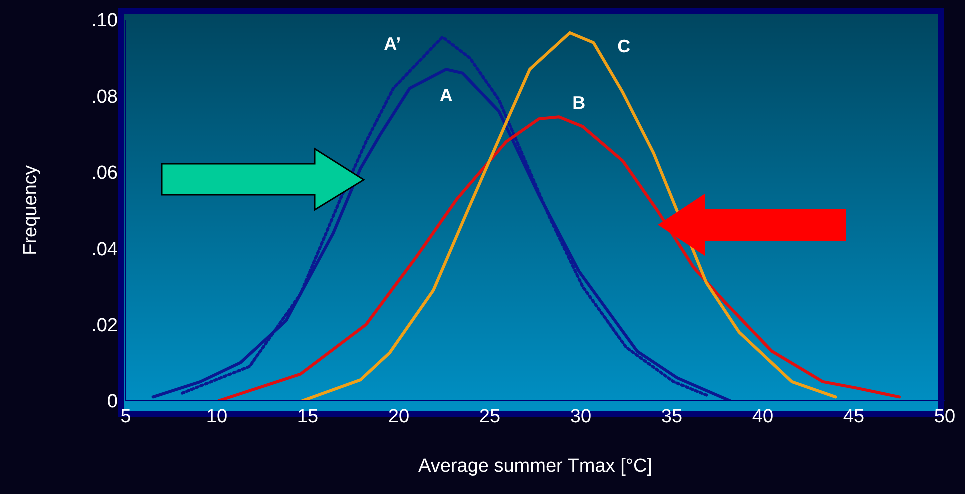  Describe the element at coordinates (446, 95) in the screenshot. I see `series-label: A` at that location.